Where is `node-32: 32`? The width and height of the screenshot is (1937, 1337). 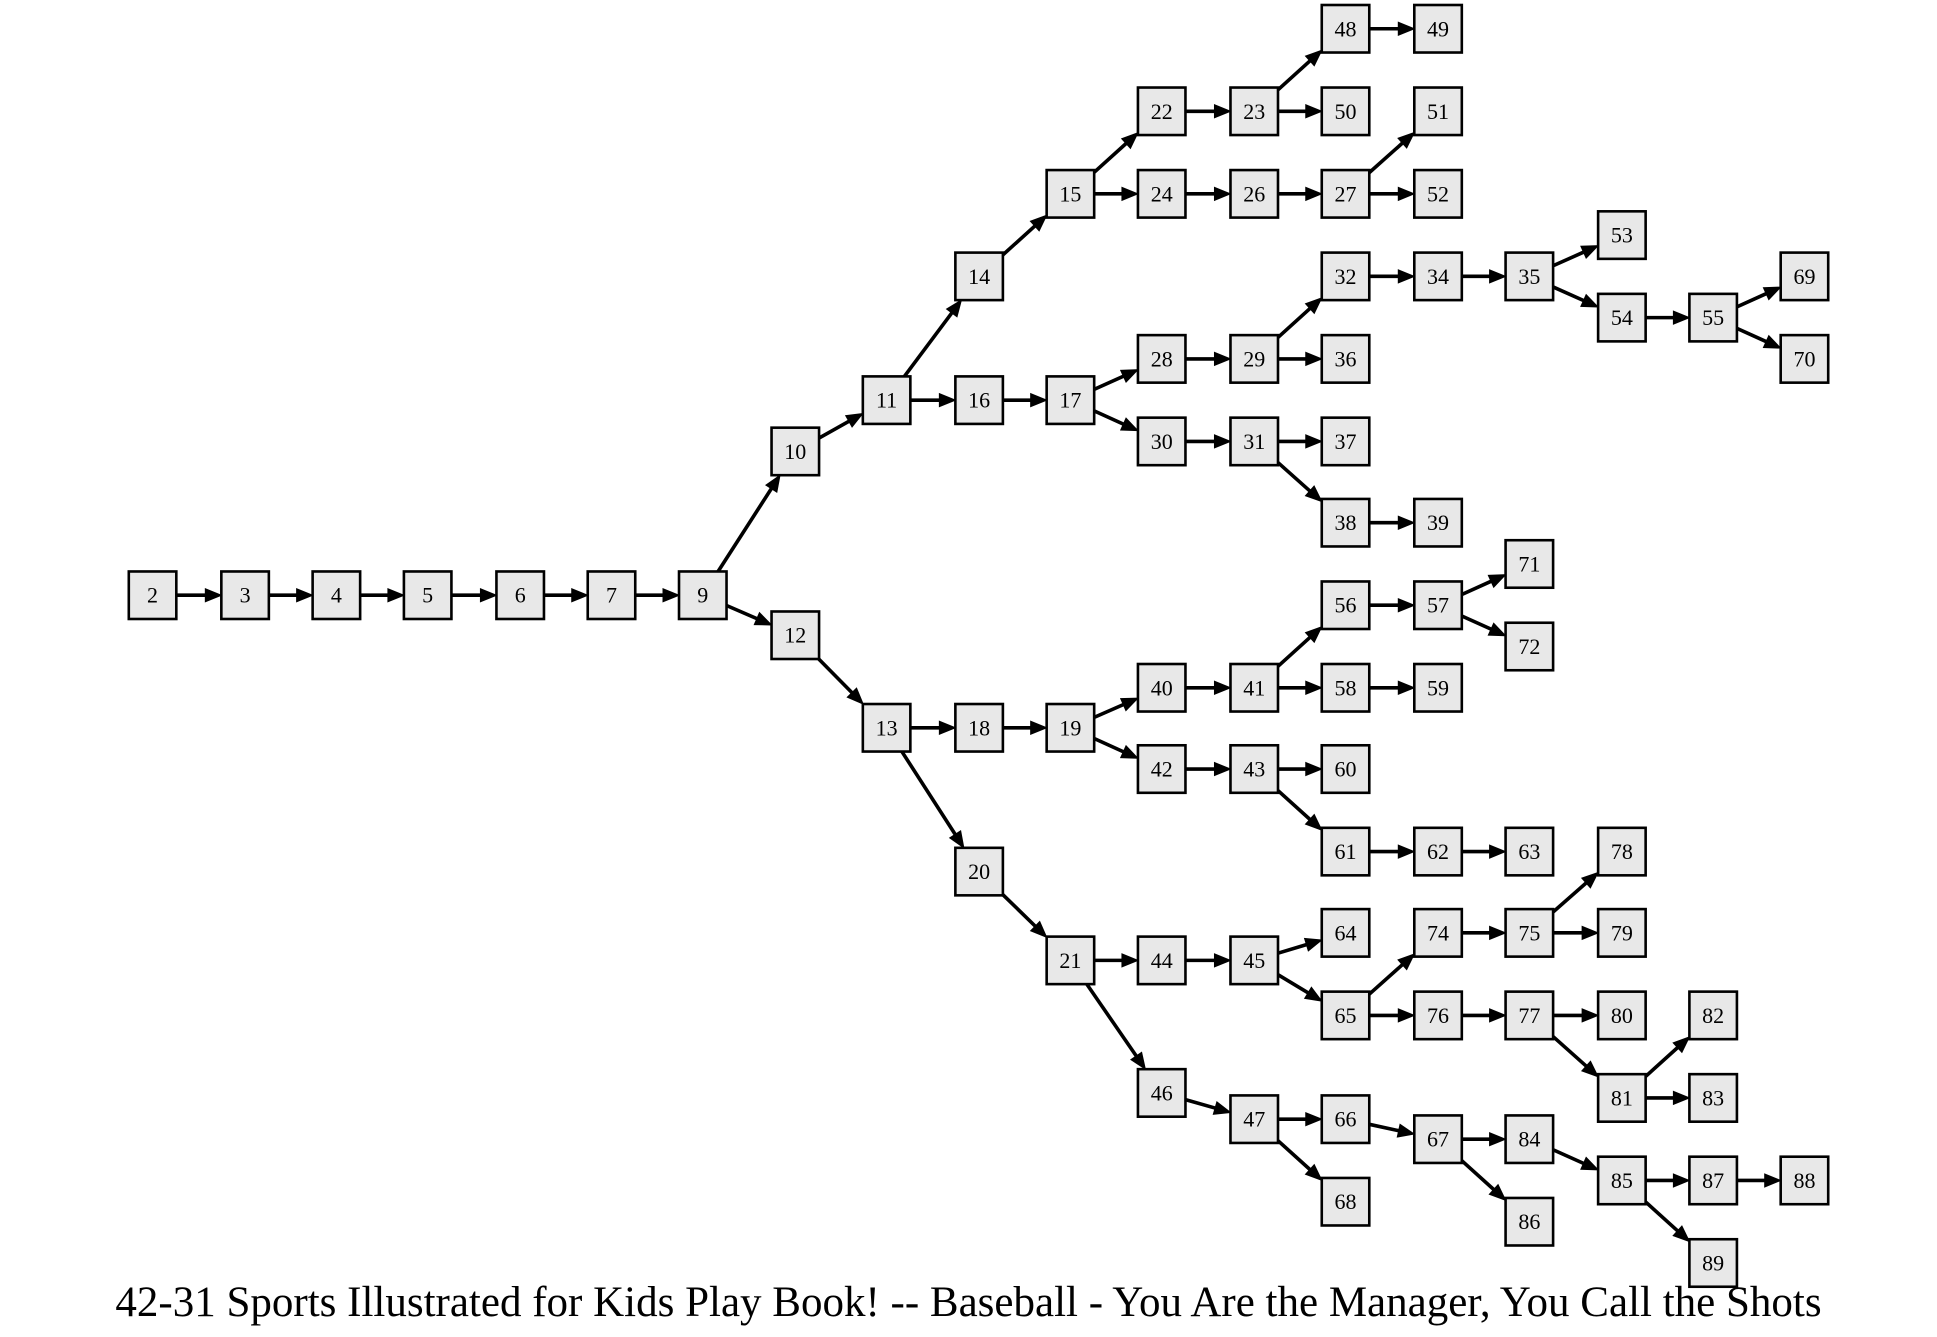
node-32: 32 is located at coordinates (1345, 276).